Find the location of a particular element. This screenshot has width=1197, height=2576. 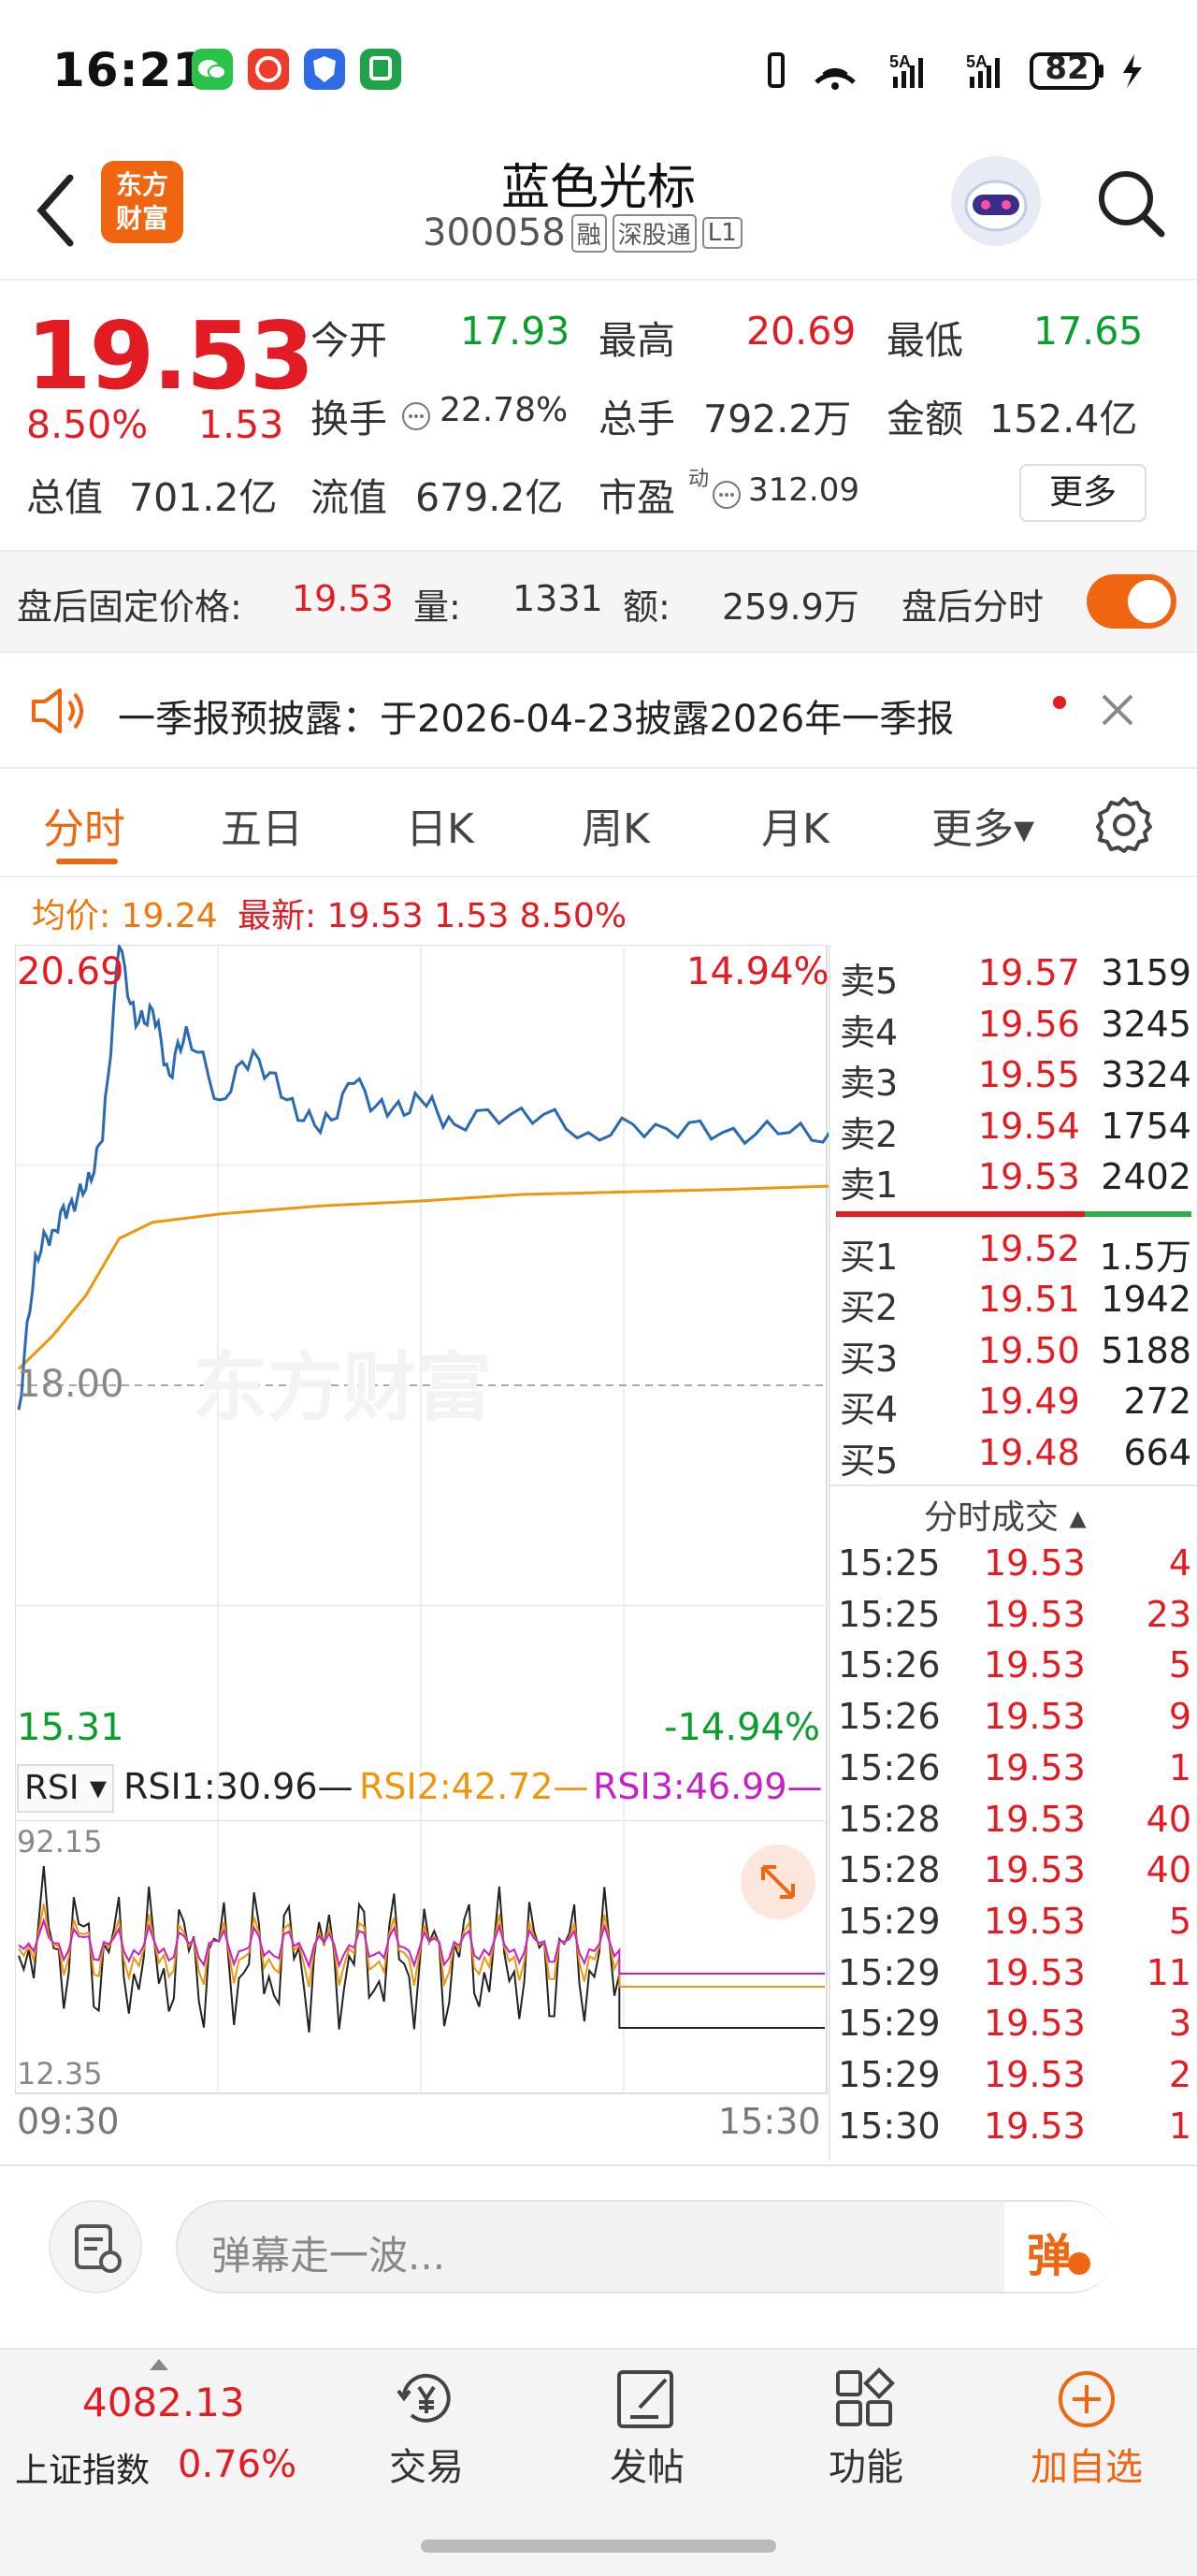

ask-row: 卖5 19.57 3159 is located at coordinates (1013, 977).